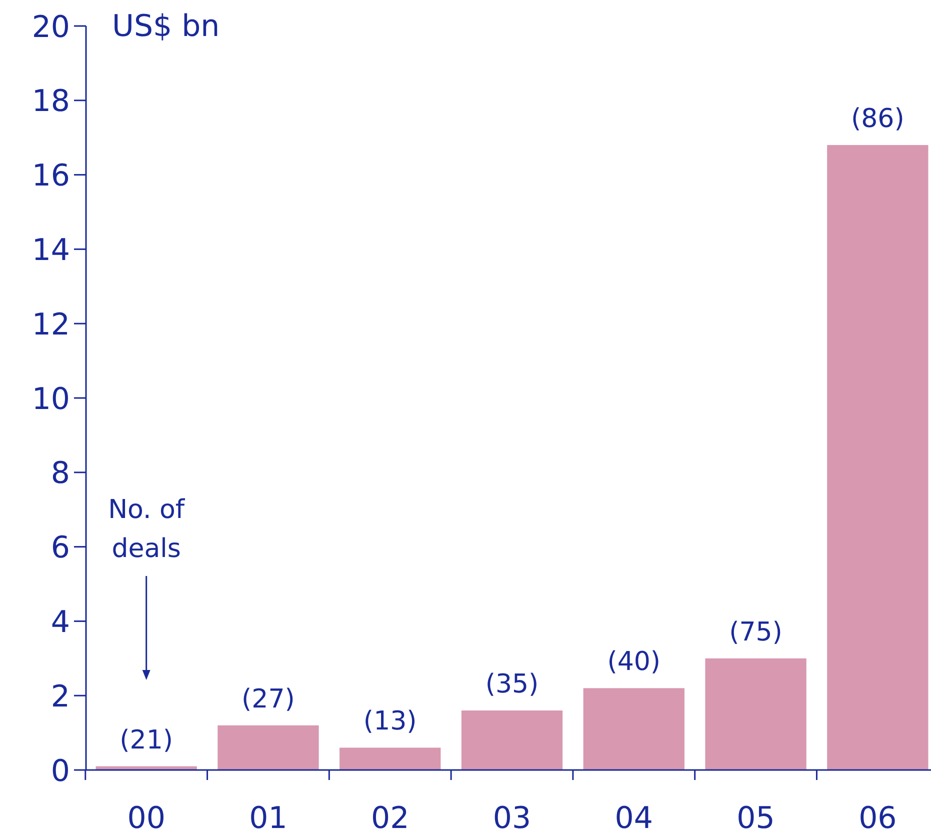 The height and width of the screenshot is (838, 931). I want to click on x-tick-label: 06, so click(877, 818).